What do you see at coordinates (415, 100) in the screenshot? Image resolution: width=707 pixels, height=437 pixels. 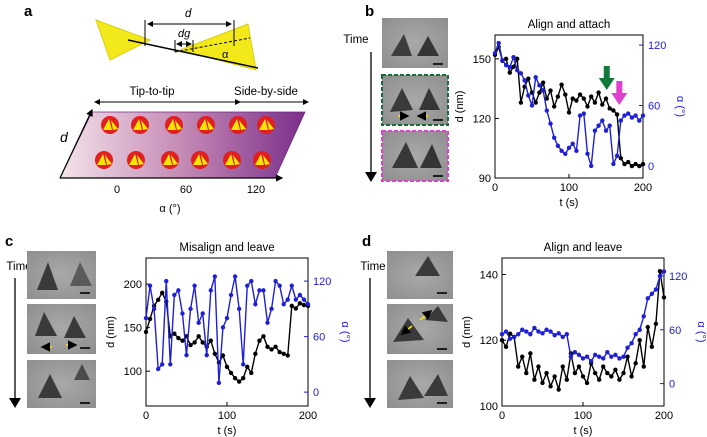 I see `tem-frame-b2` at bounding box center [415, 100].